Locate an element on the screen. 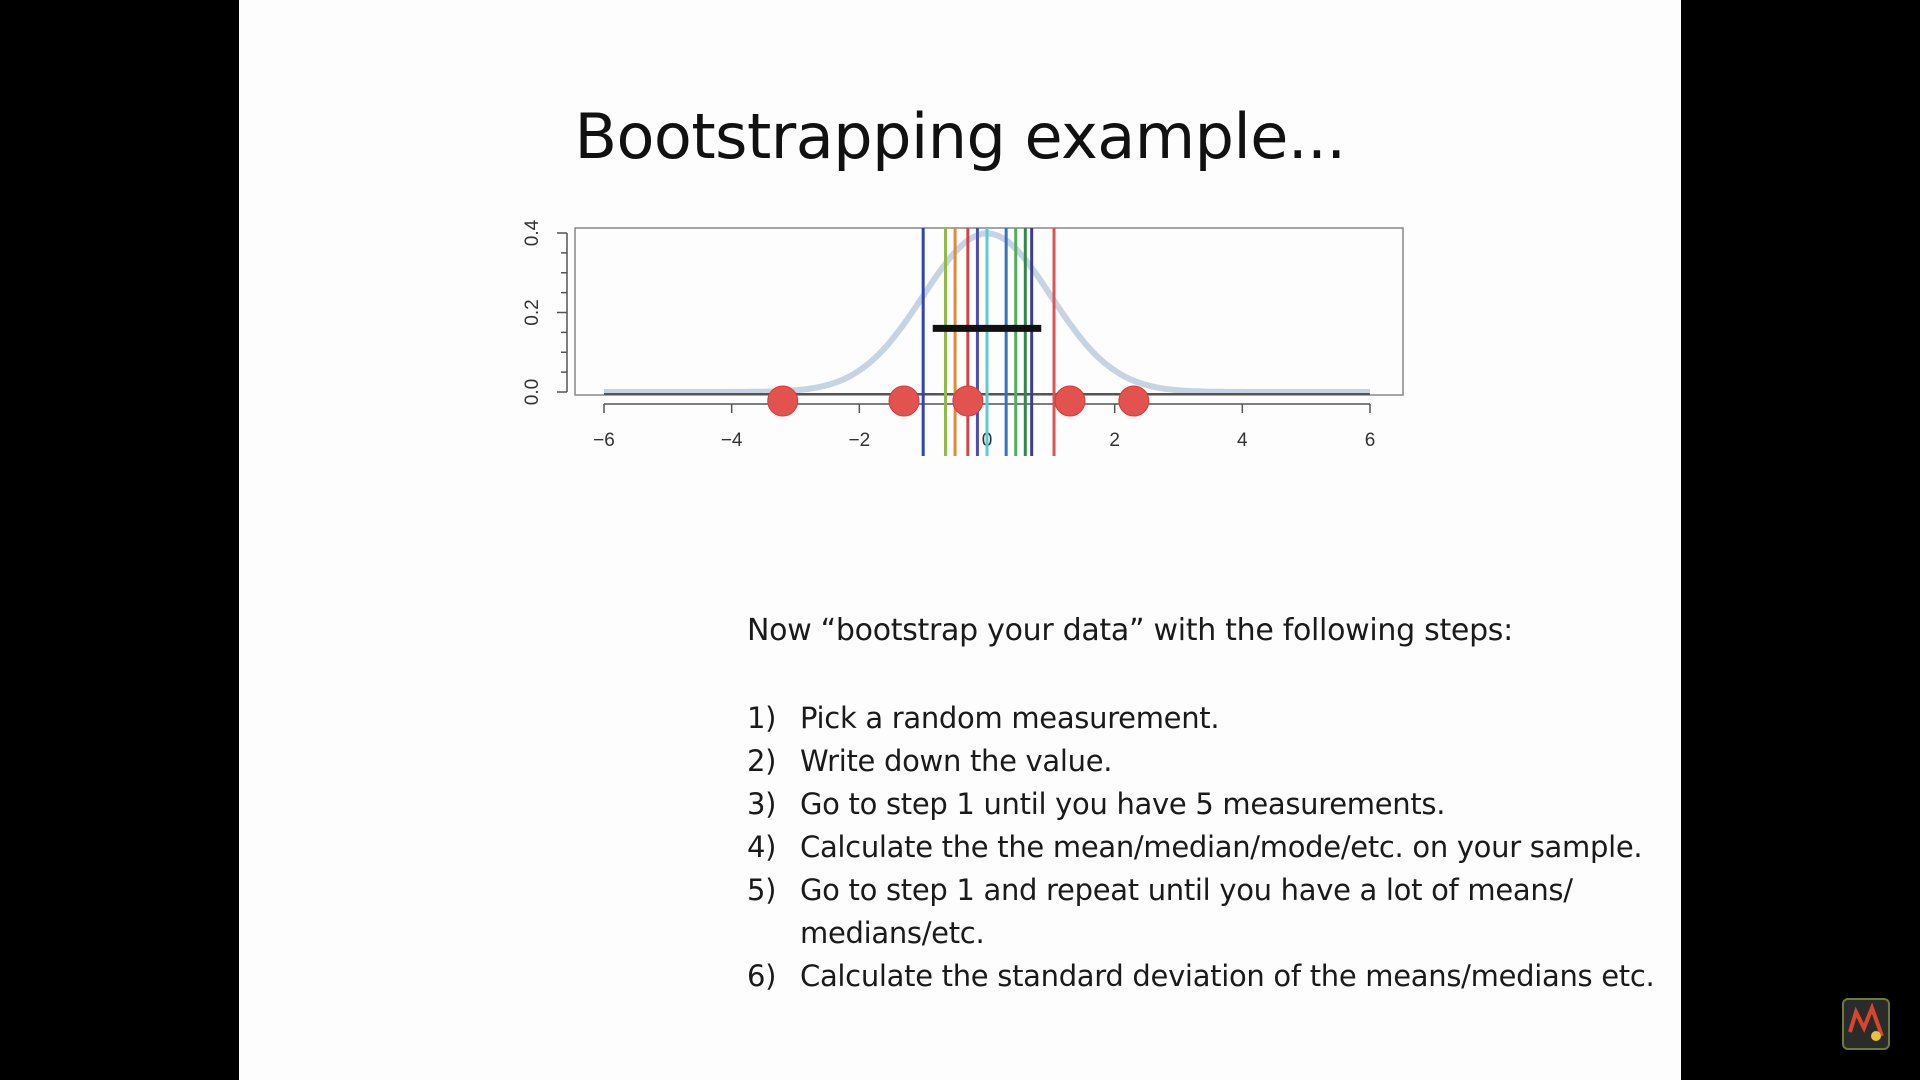 This screenshot has width=1920, height=1080. step-number: 4) is located at coordinates (762, 847).